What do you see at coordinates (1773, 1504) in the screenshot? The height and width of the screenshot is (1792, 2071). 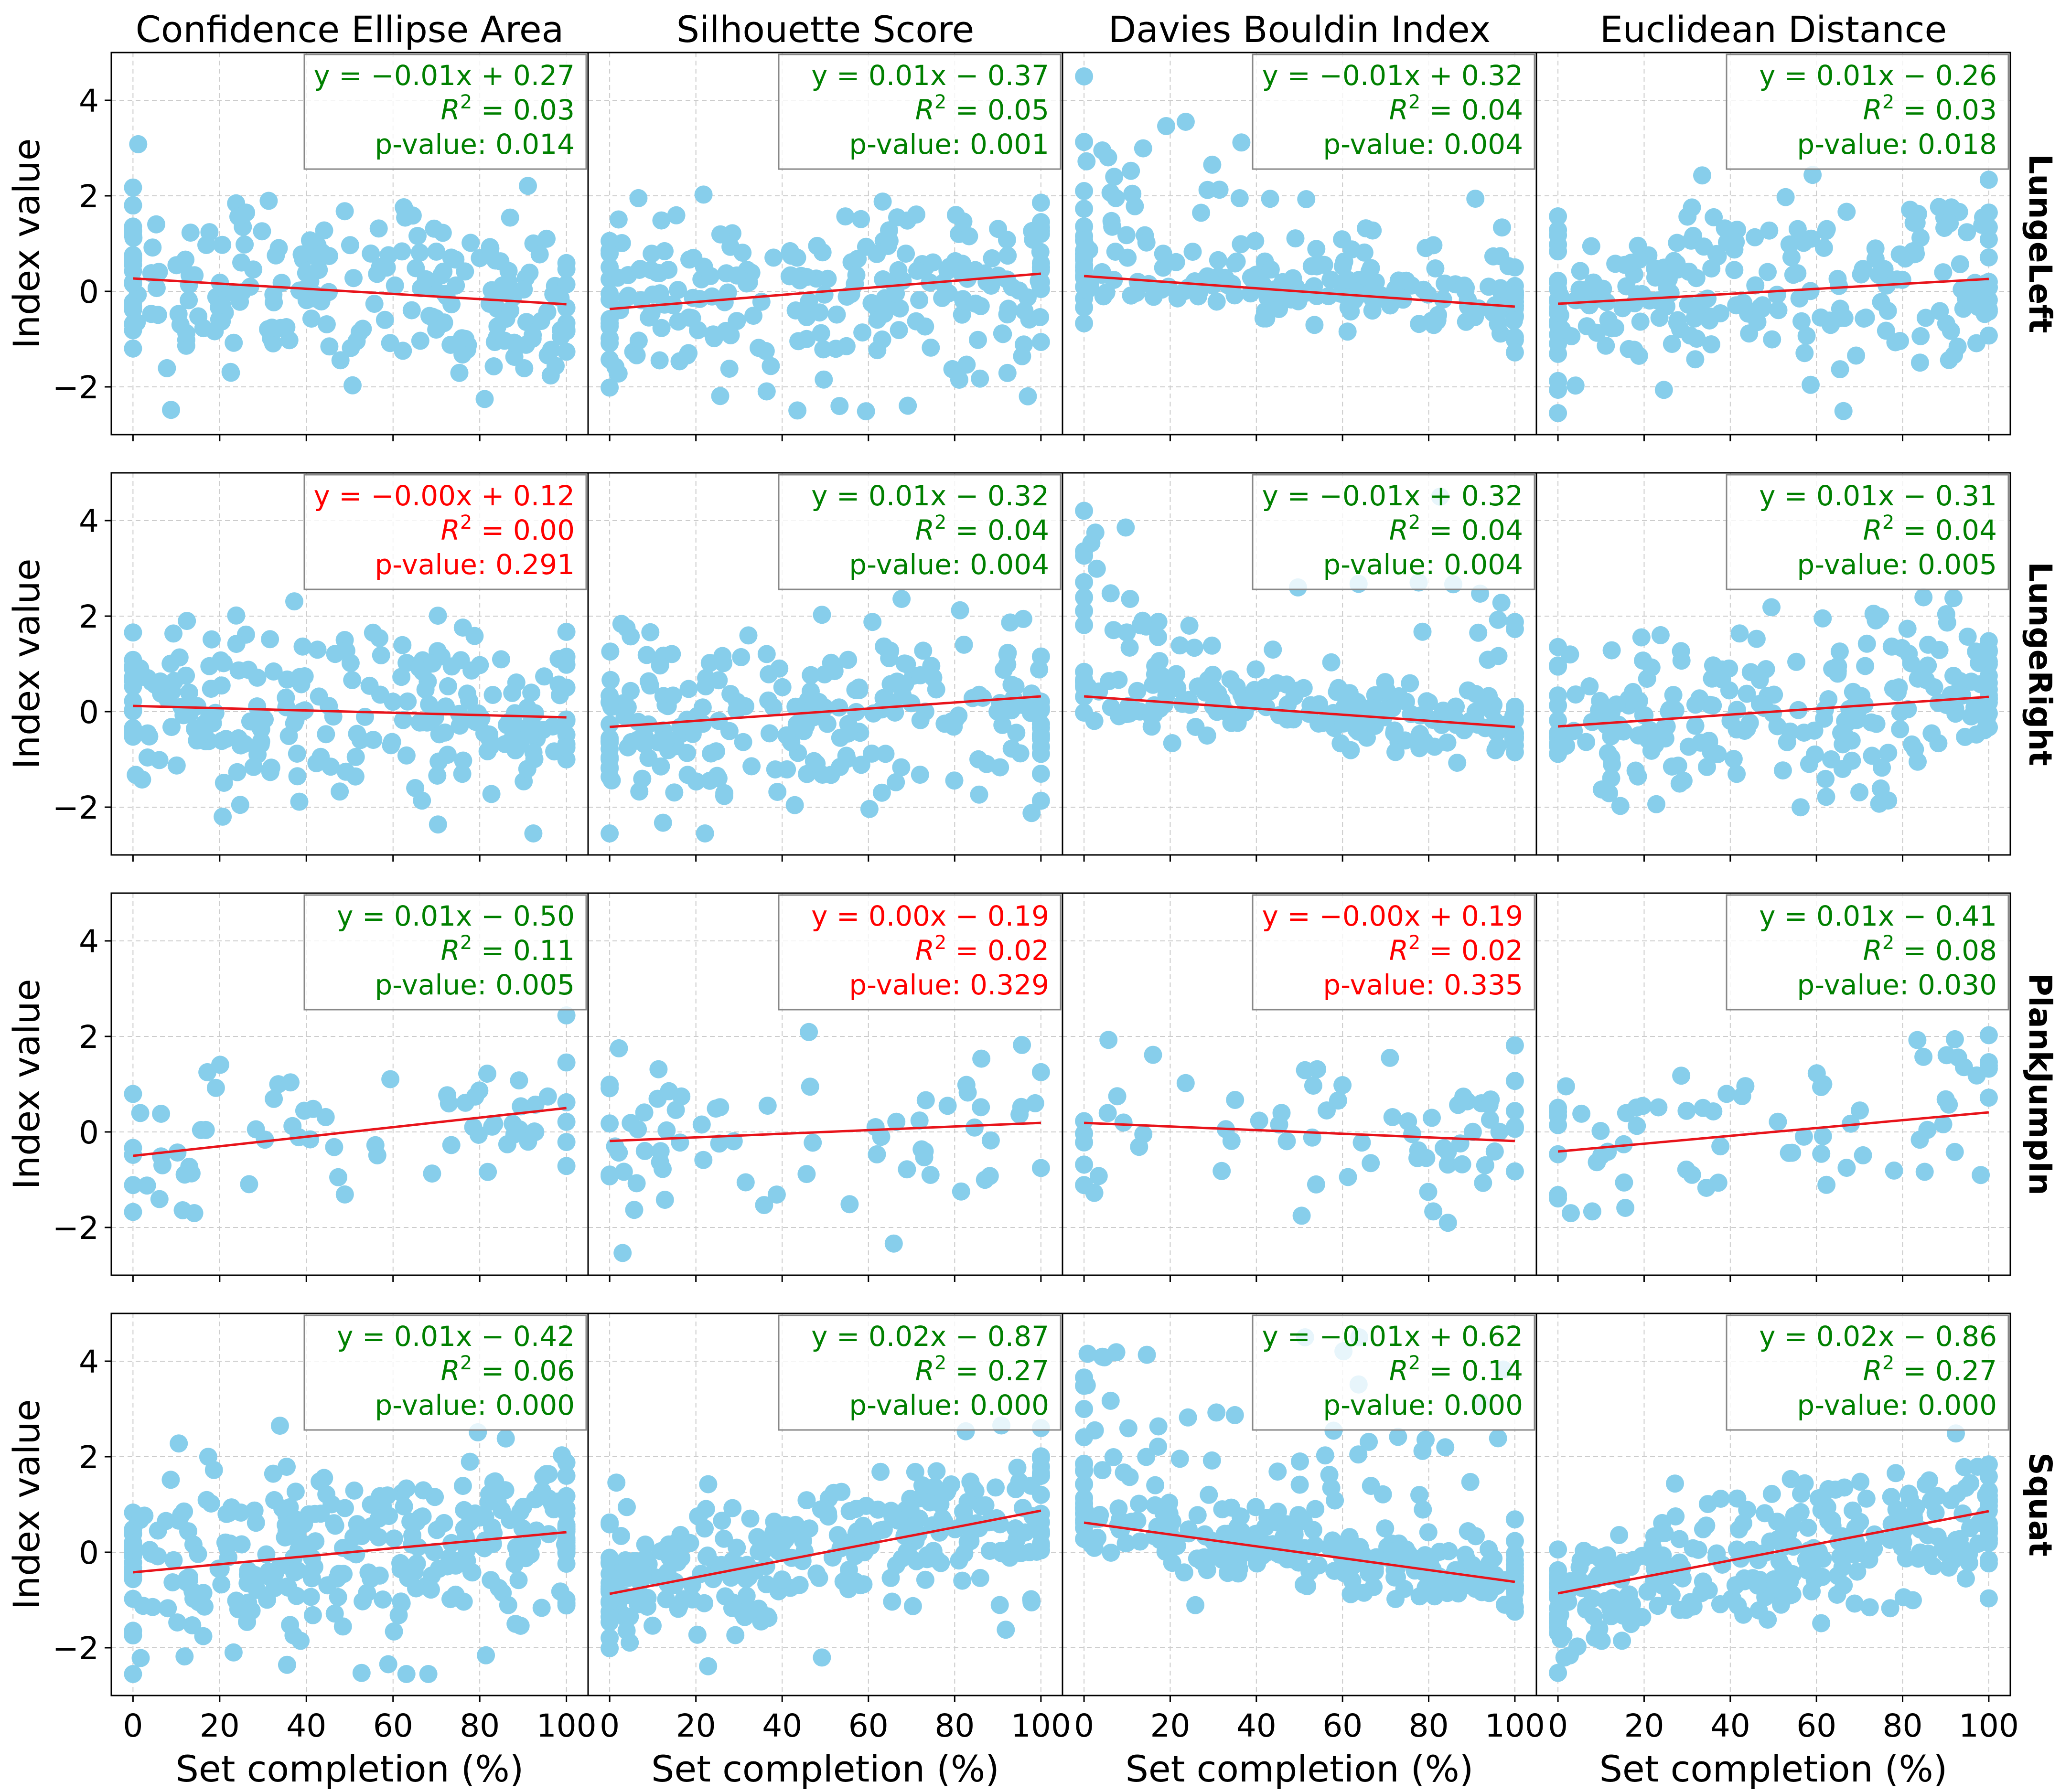 I see `panel-frame-r3c3` at bounding box center [1773, 1504].